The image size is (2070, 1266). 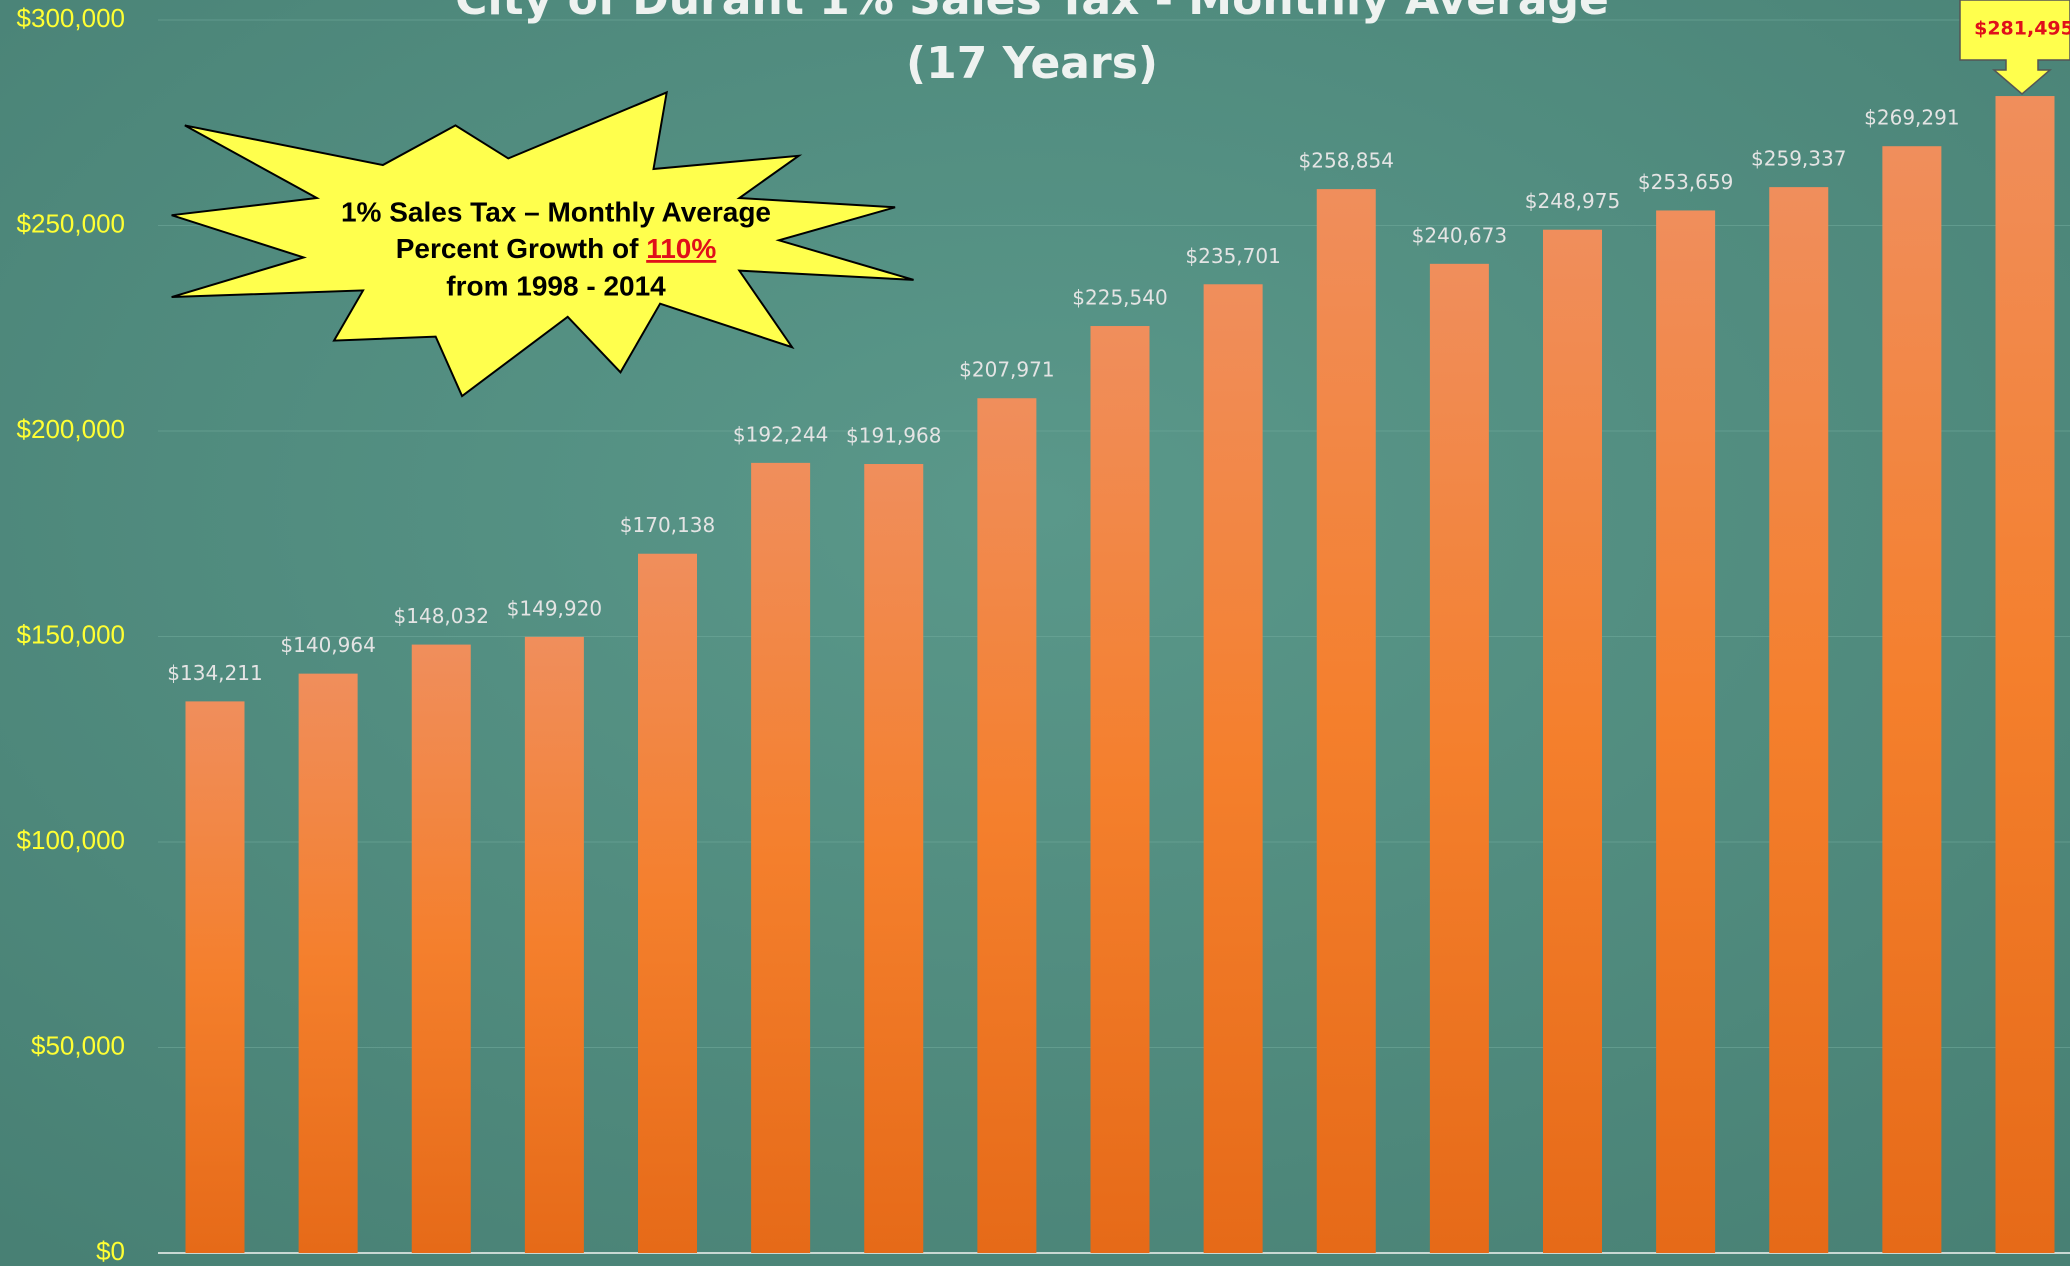 What do you see at coordinates (1232, 256) in the screenshot?
I see `value-label: $235,701` at bounding box center [1232, 256].